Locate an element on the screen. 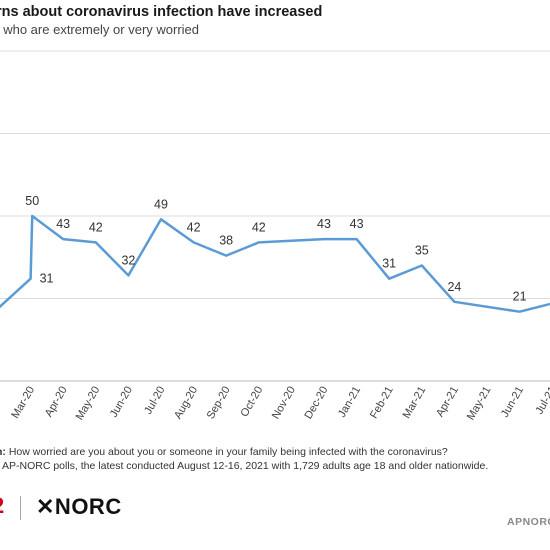  data-label: 21 is located at coordinates (520, 297).